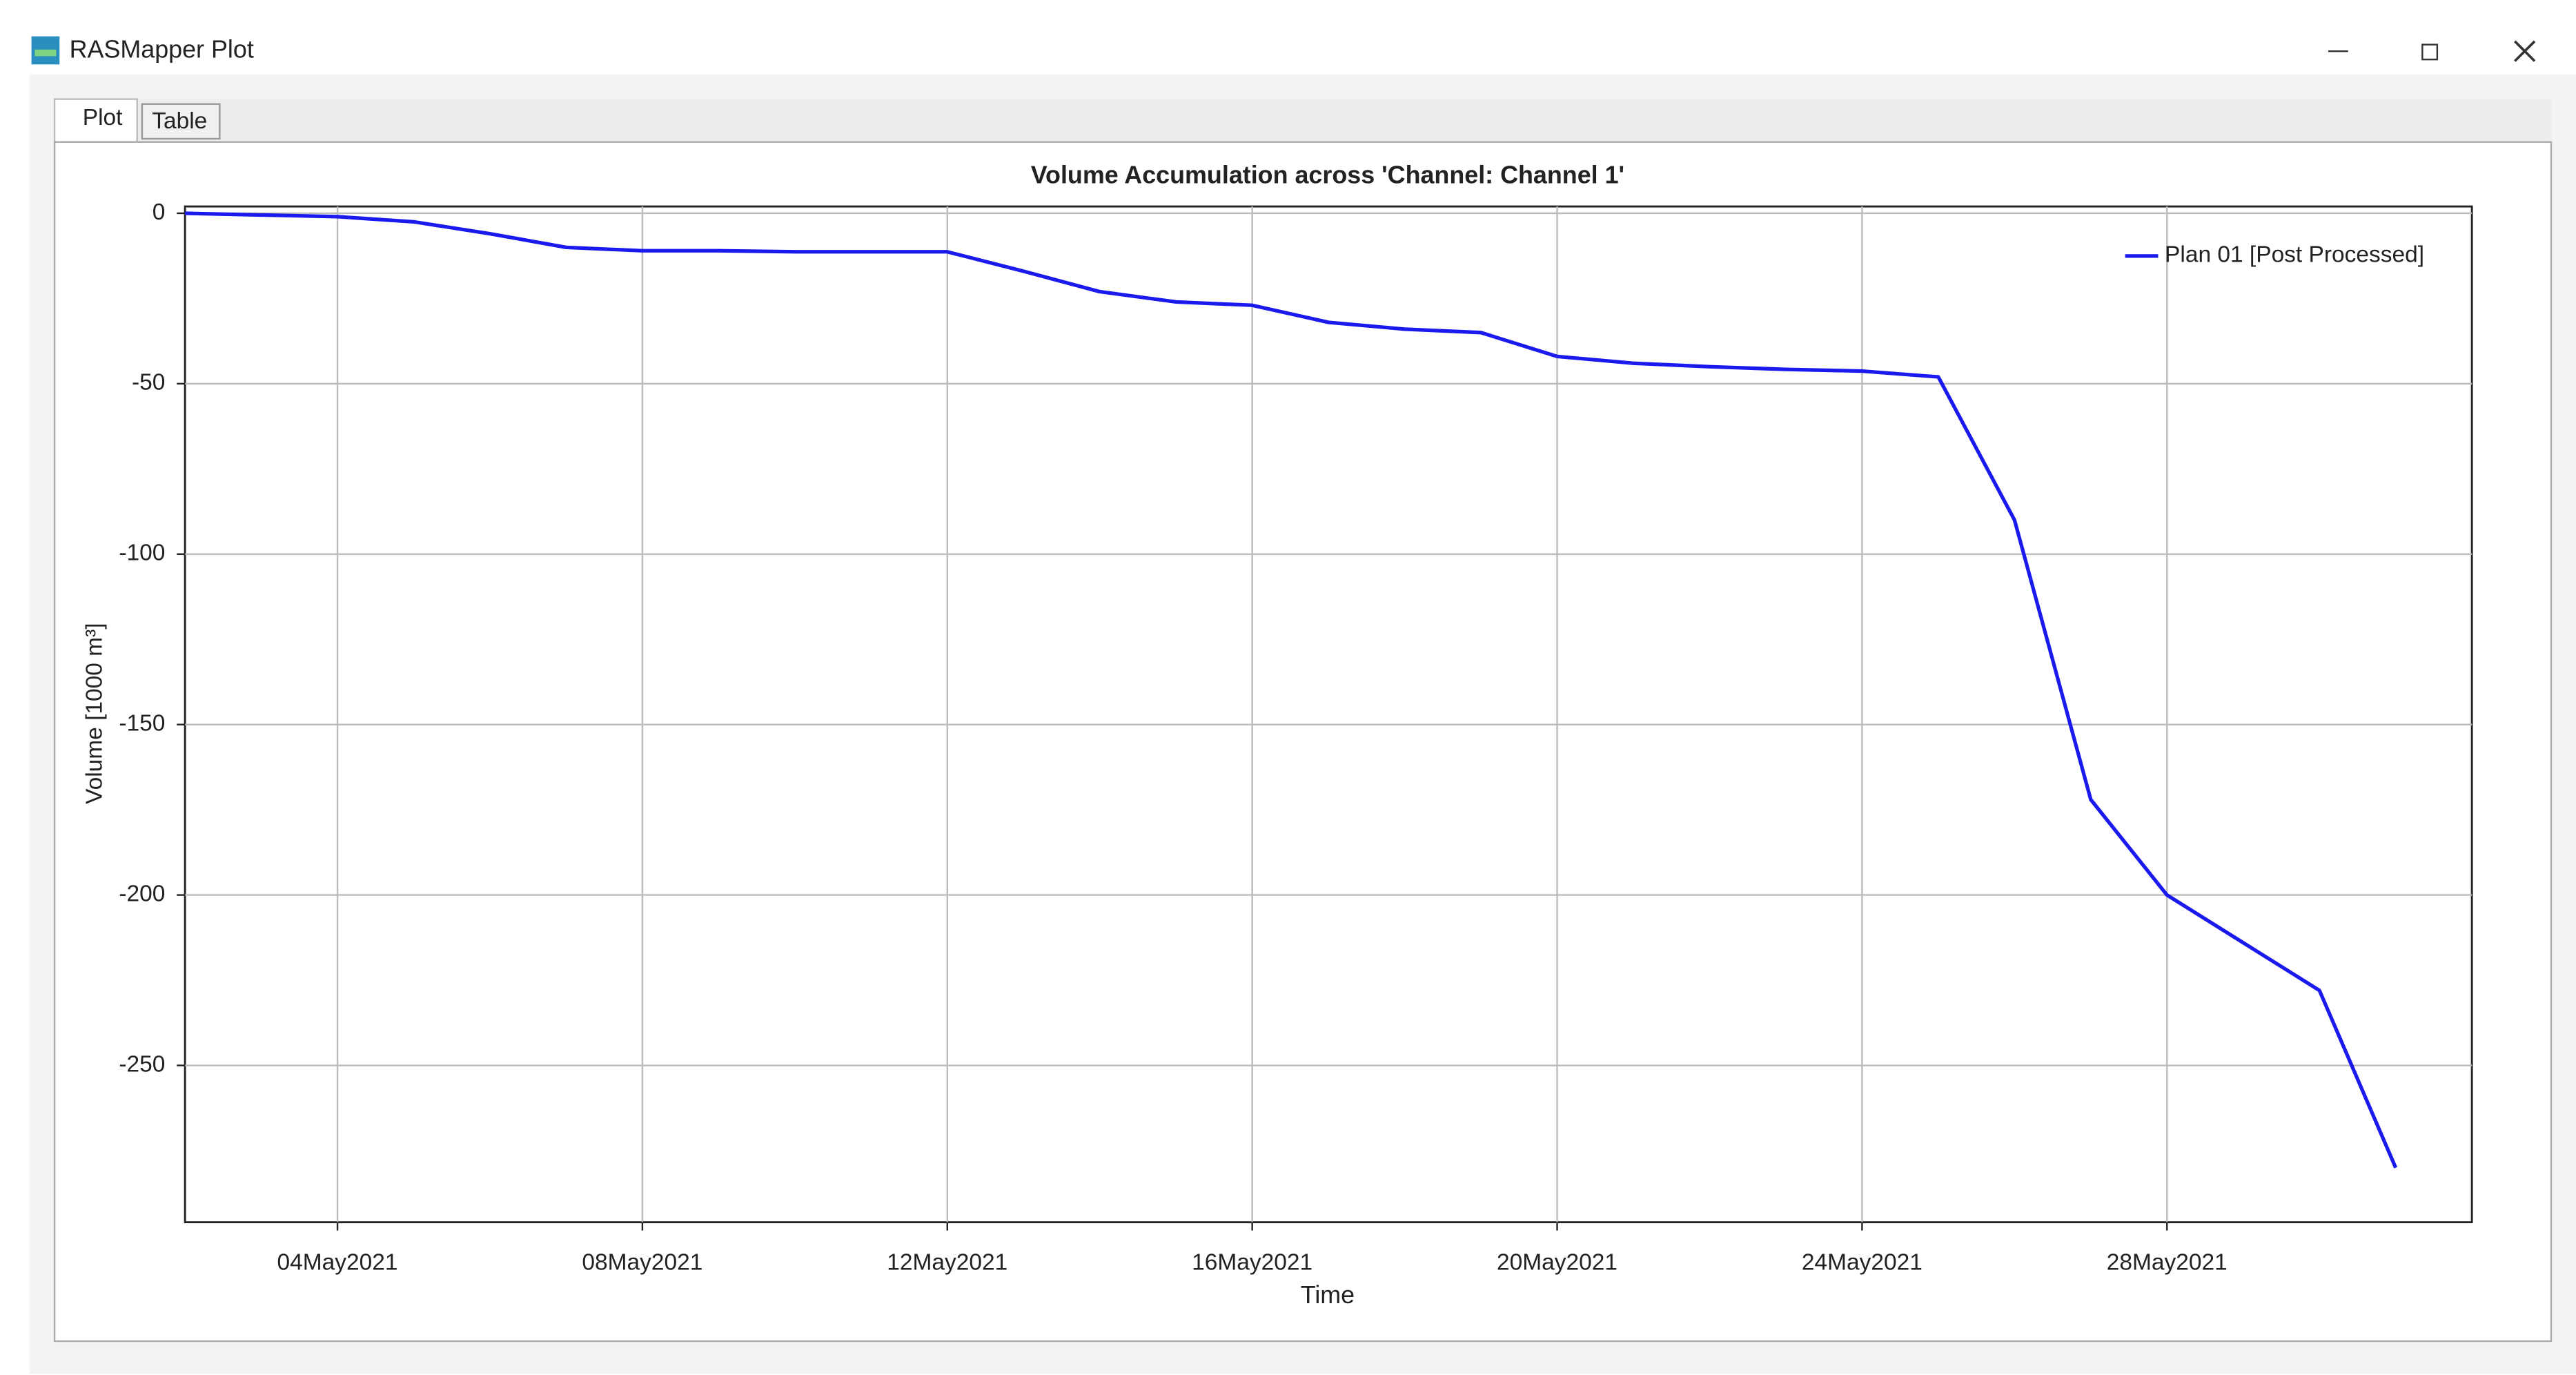 The image size is (2576, 1375). What do you see at coordinates (1328, 1295) in the screenshot?
I see `x-axis-title: Time` at bounding box center [1328, 1295].